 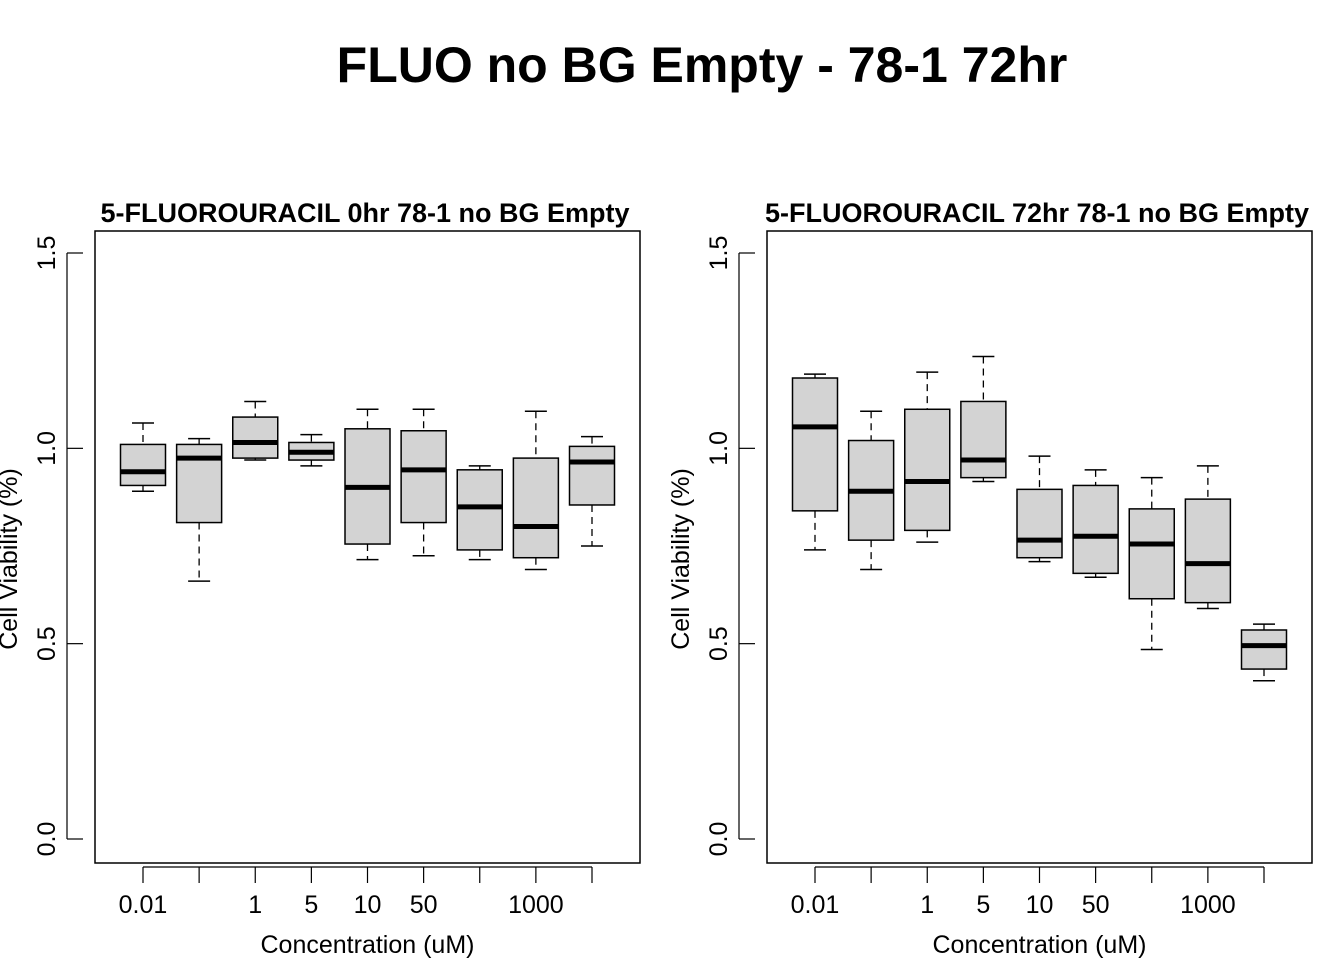 I want to click on panel-title: 5-FLUOROURACIL 72hr 78-1 no BG Empty, so click(x=1037, y=213).